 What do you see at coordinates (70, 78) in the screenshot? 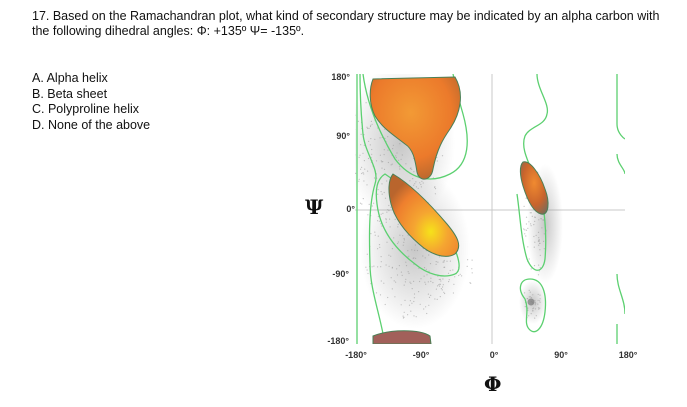
I see `option-a: A. Alpha helix` at bounding box center [70, 78].